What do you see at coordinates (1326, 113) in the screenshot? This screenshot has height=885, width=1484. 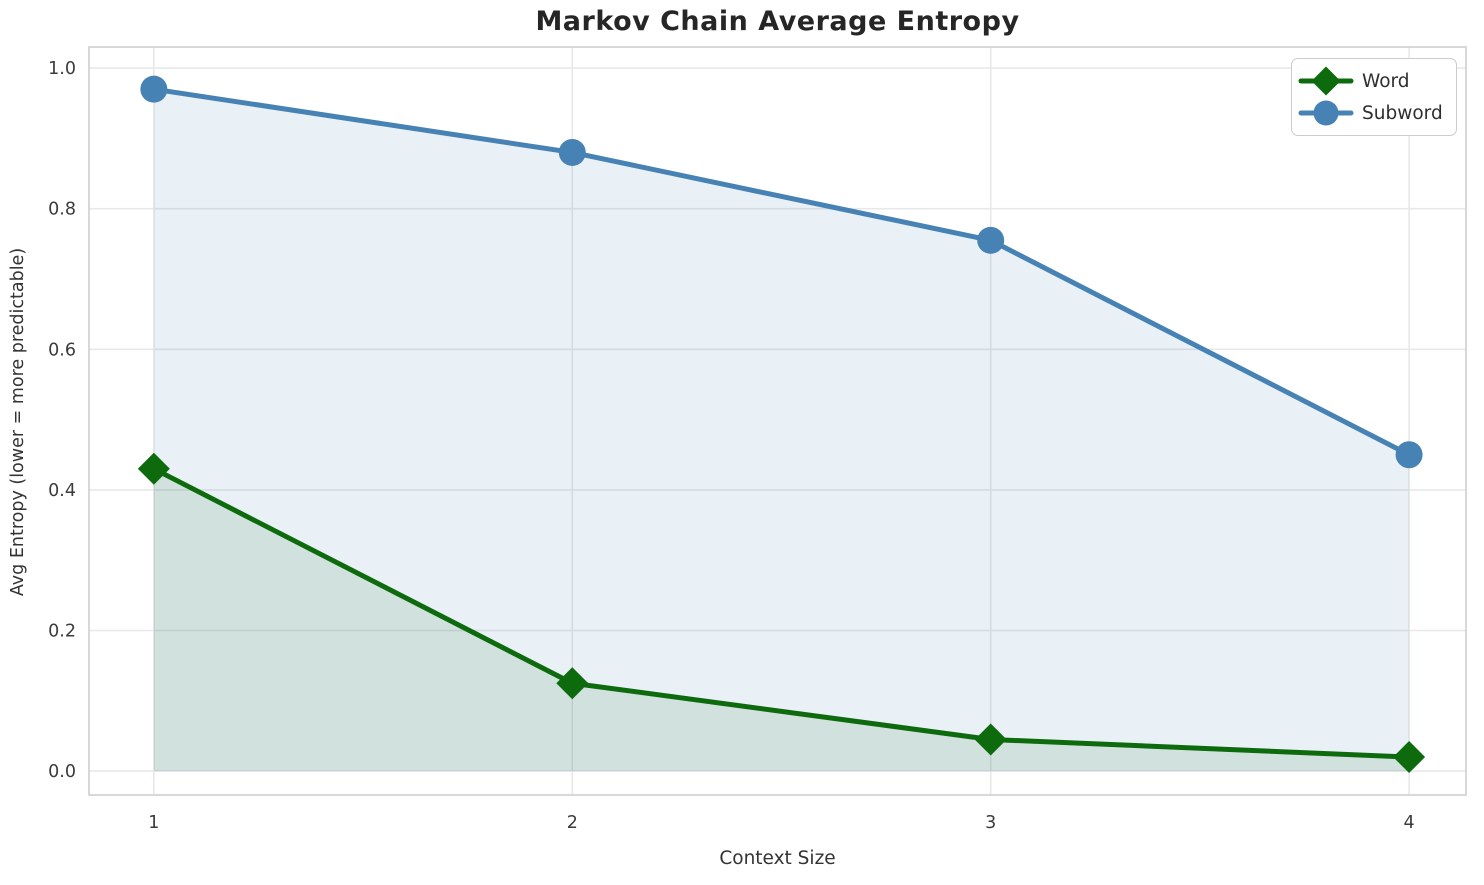 I see `circle-marker-icon` at bounding box center [1326, 113].